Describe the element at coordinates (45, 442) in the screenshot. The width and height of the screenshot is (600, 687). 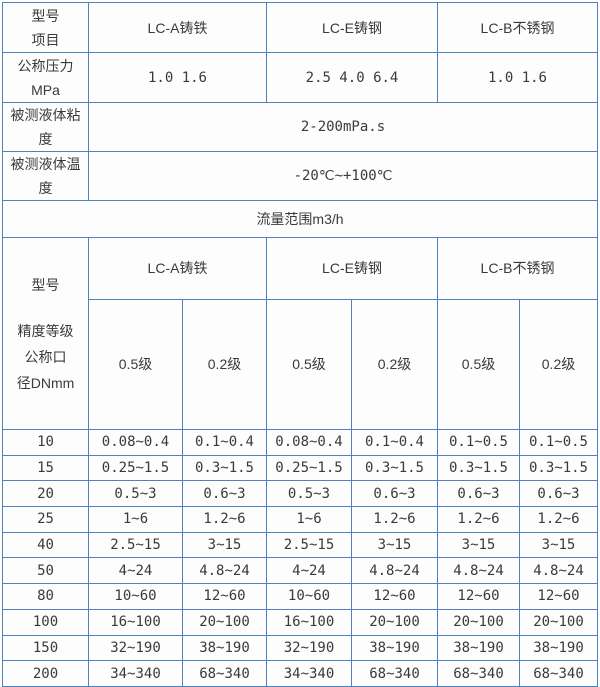
I see `dn-label: 10` at that location.